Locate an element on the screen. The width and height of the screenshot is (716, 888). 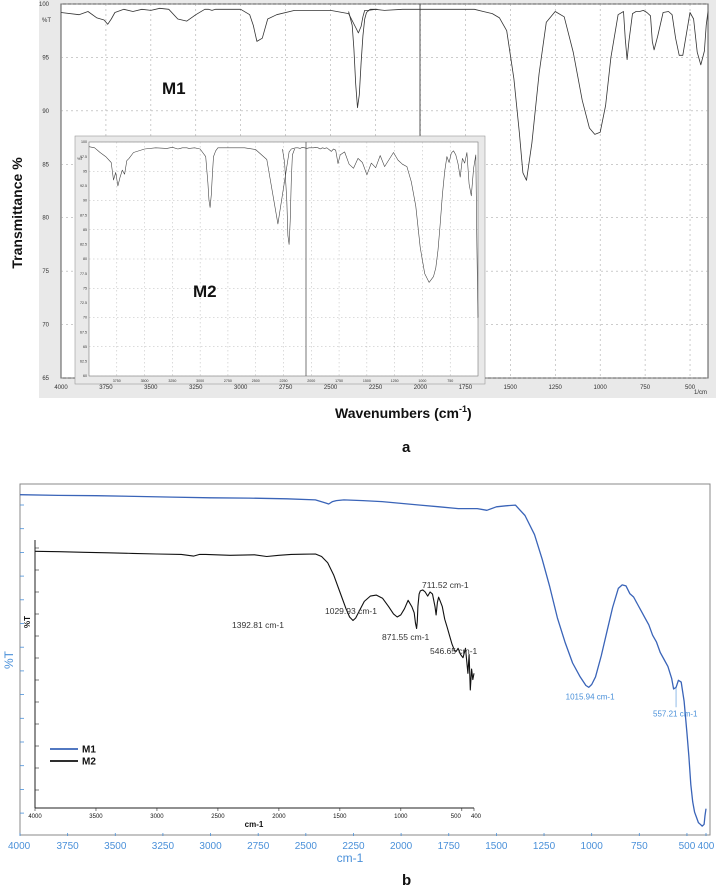
panel-a-inset-x-tick-label: 3000 is located at coordinates (200, 381).